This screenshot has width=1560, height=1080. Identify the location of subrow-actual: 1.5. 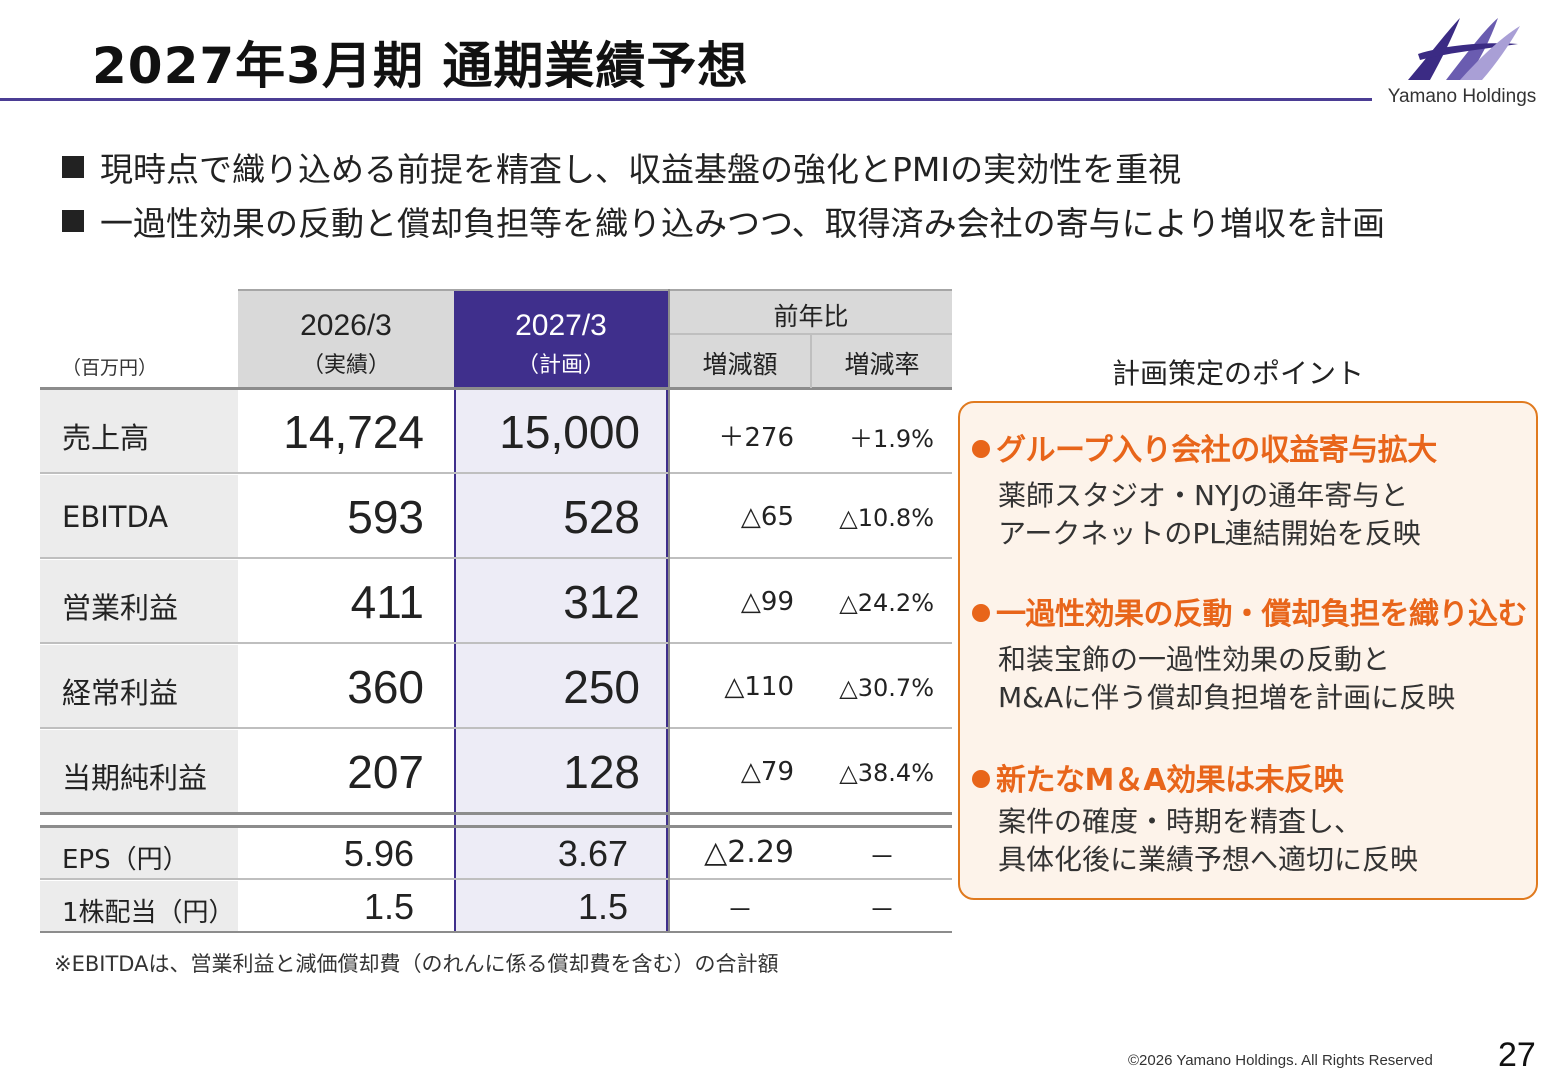
(388, 906).